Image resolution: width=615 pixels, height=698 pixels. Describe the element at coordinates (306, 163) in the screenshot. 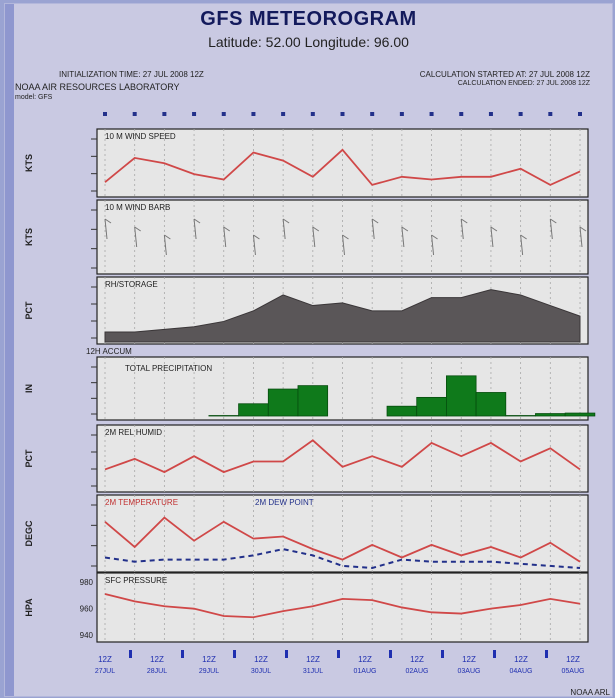

I see `panel-0: KTS 10 M WIND SPEED` at that location.